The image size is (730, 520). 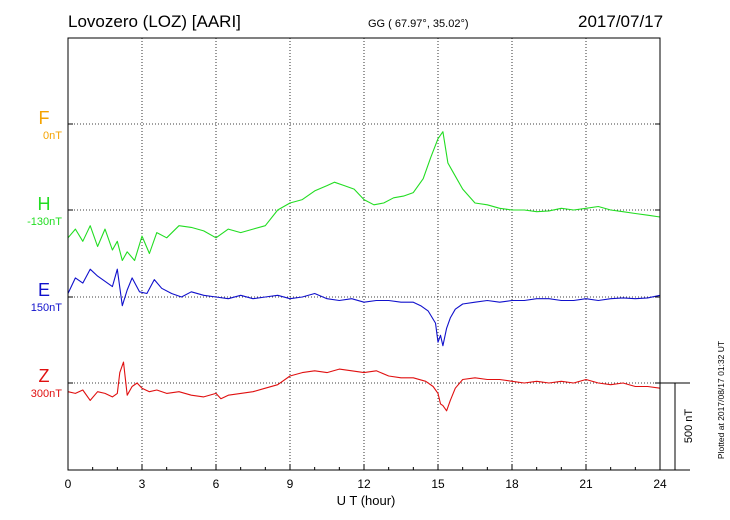 I want to click on channel-name-F: F, so click(x=44, y=118).